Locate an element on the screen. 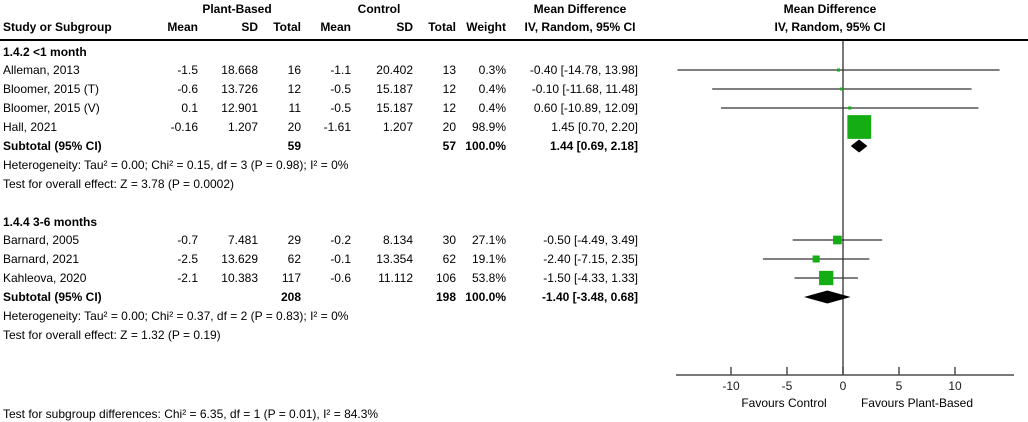  ci-value: -2.40 [-7.15, 2.35] is located at coordinates (590, 259).